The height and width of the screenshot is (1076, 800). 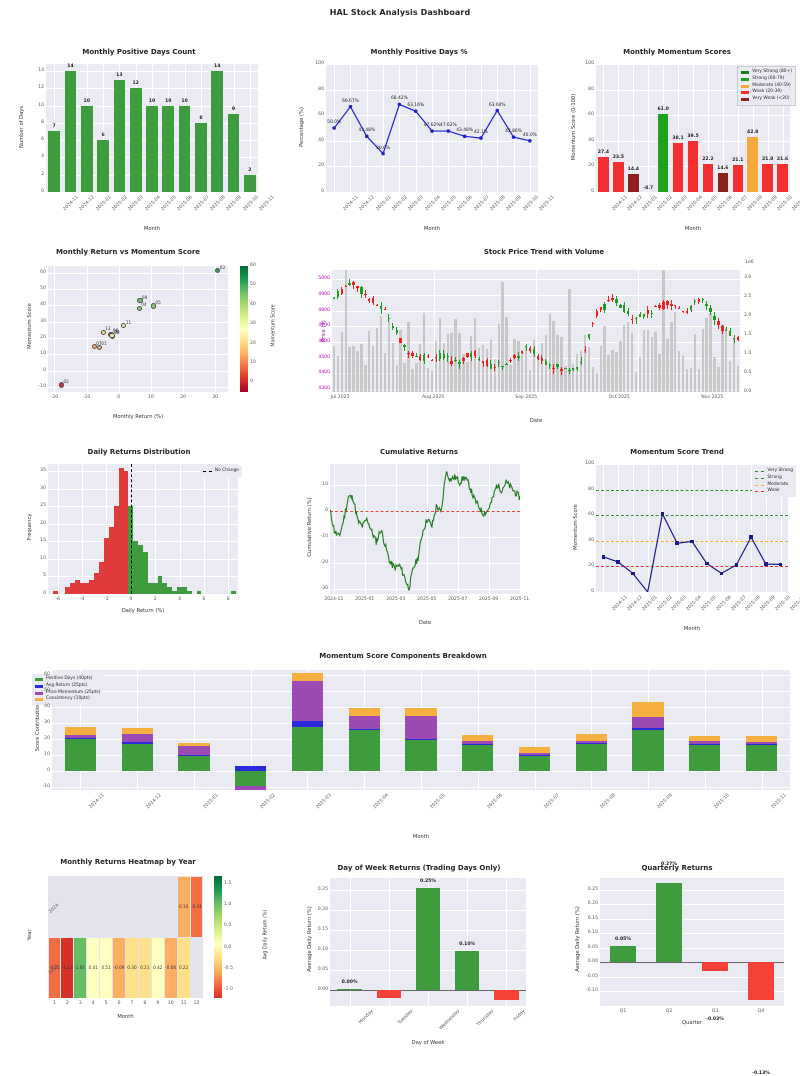 What do you see at coordinates (747, 315) in the screenshot?
I see `volume-tick-label: 2.0` at bounding box center [747, 315].